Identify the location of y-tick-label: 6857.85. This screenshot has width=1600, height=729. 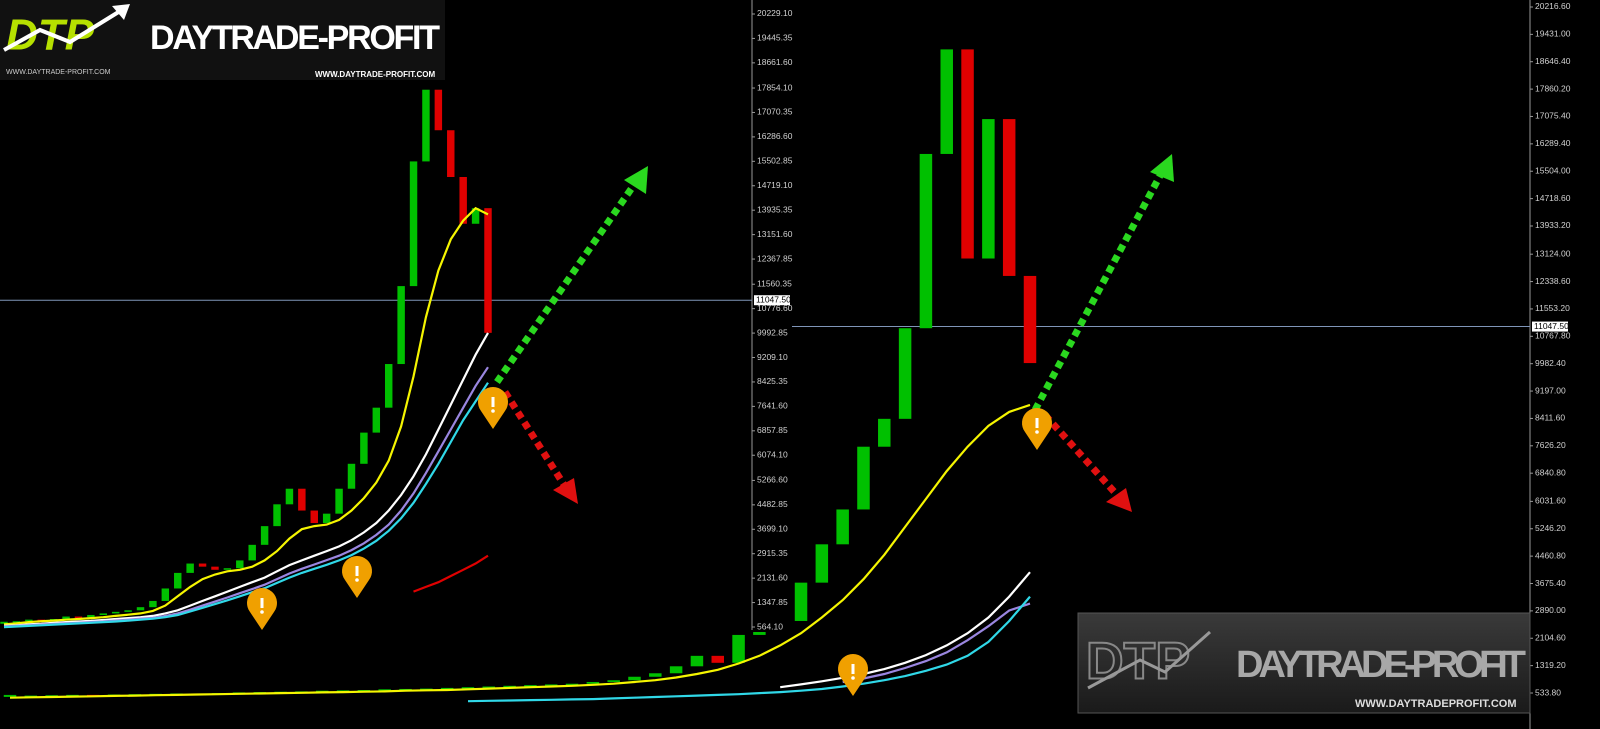
(772, 430).